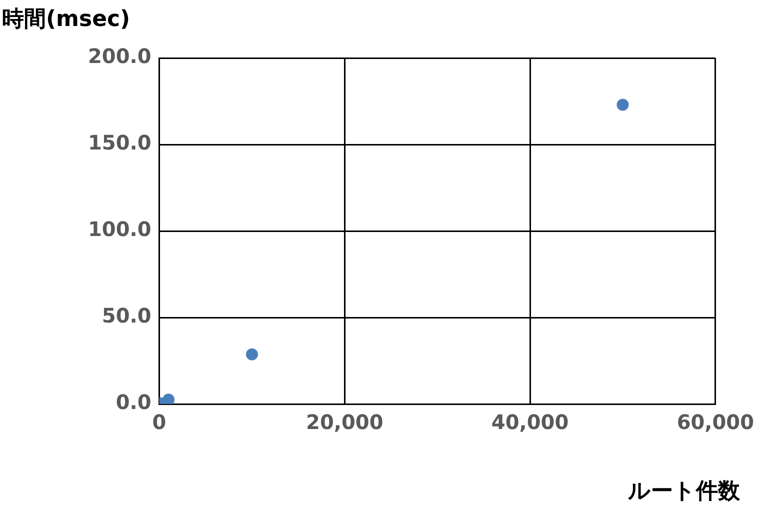 This screenshot has width=762, height=510. What do you see at coordinates (715, 422) in the screenshot?
I see `x-tick-label: 60,000` at bounding box center [715, 422].